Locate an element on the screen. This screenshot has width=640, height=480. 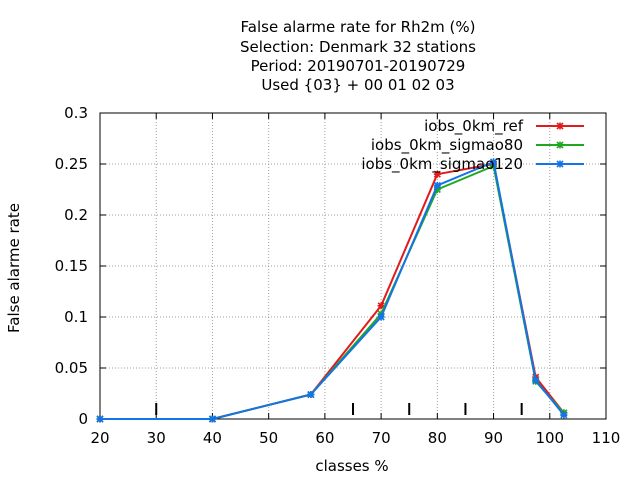
x-tick-labels: 20 30 40 50 60 70 80 90 100 110 is located at coordinates (355, 438).